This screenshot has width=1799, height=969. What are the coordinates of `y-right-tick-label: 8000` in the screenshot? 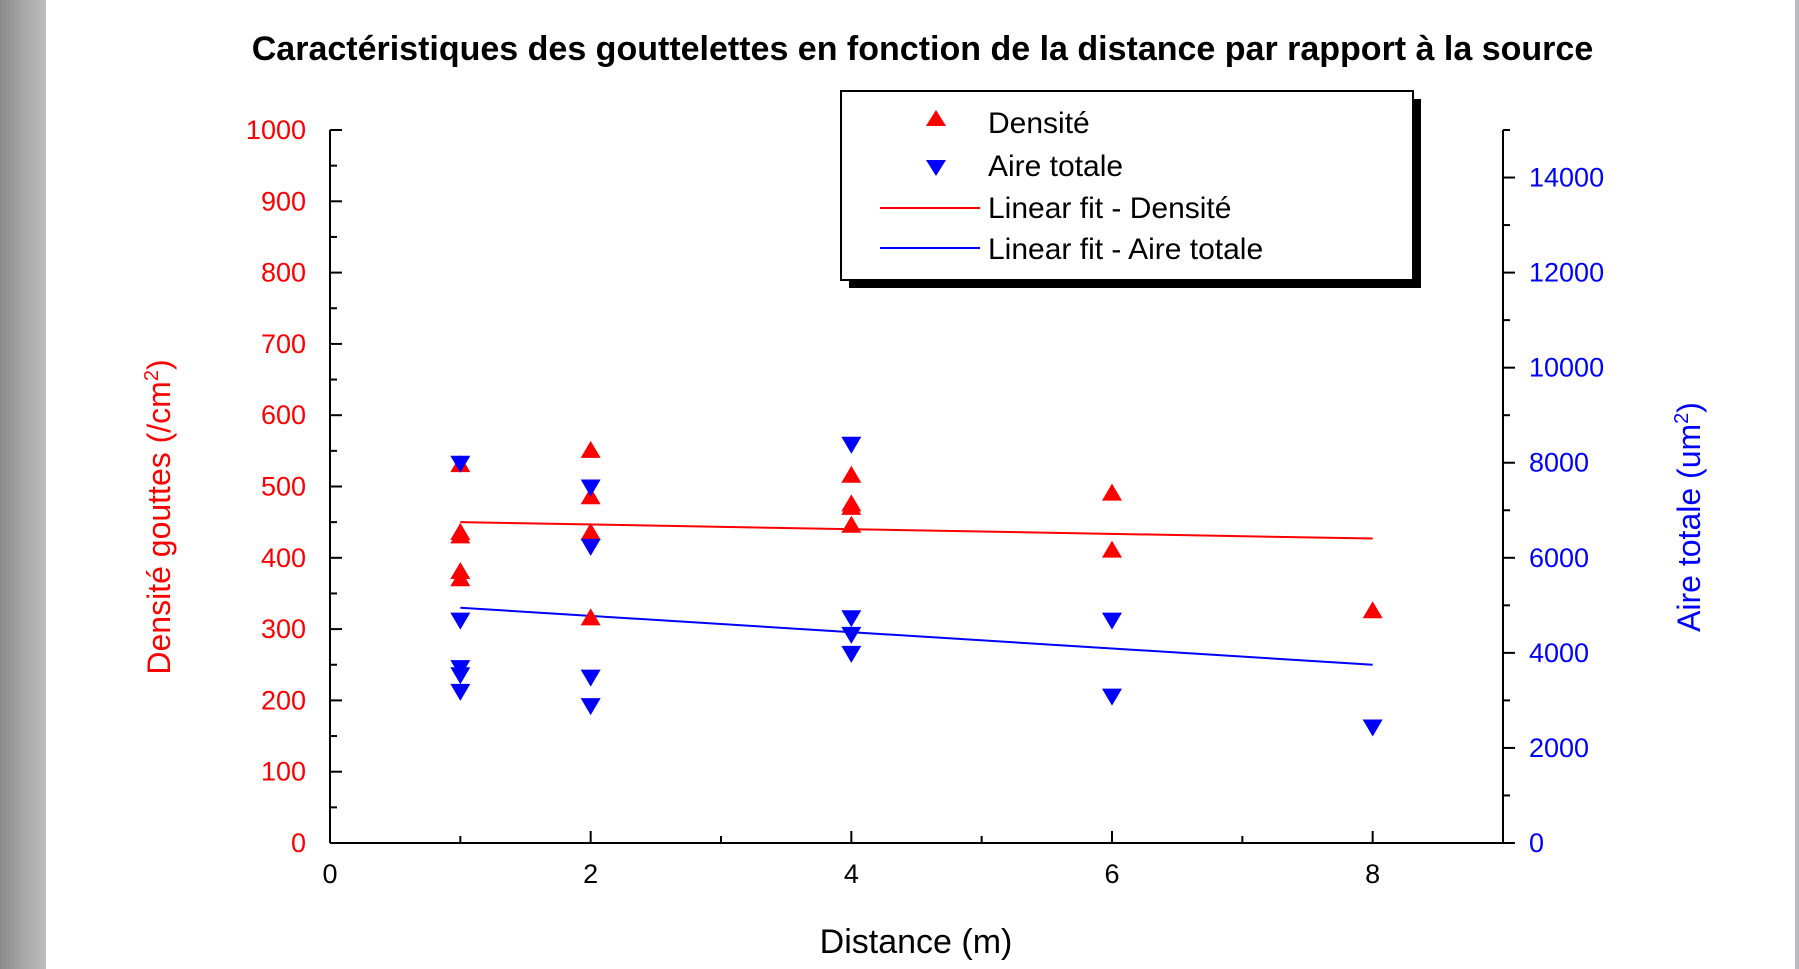 It's located at (1559, 463).